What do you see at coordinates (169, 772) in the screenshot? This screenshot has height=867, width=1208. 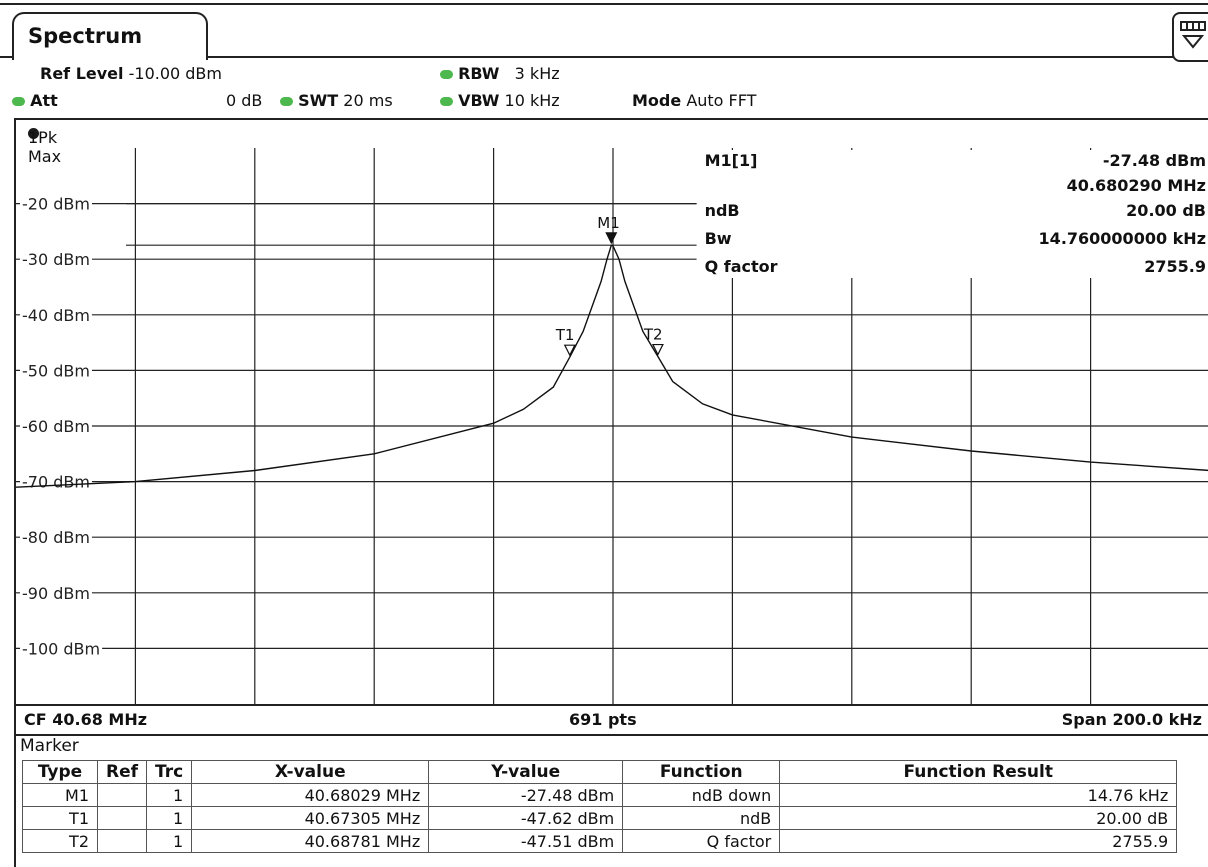 I see `column-header: Trc` at bounding box center [169, 772].